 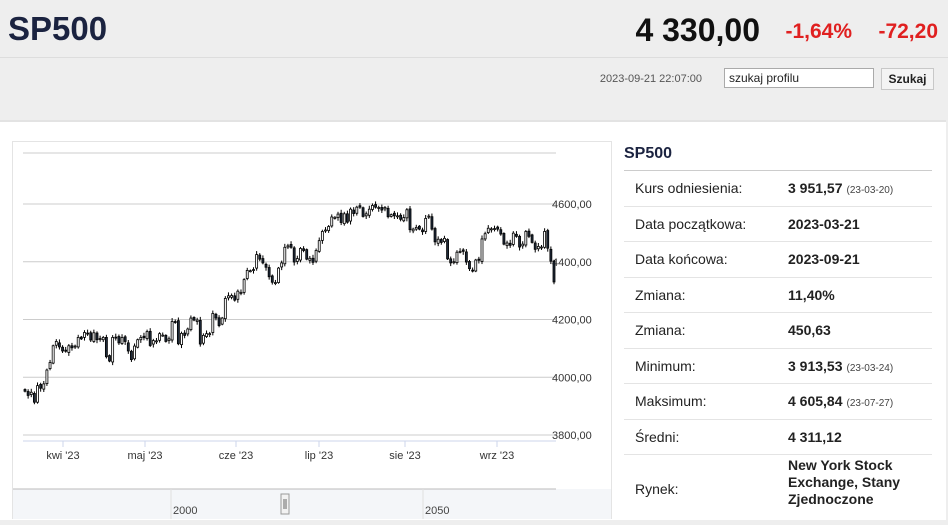 What do you see at coordinates (697, 30) in the screenshot?
I see `last-price: 4 330,00` at bounding box center [697, 30].